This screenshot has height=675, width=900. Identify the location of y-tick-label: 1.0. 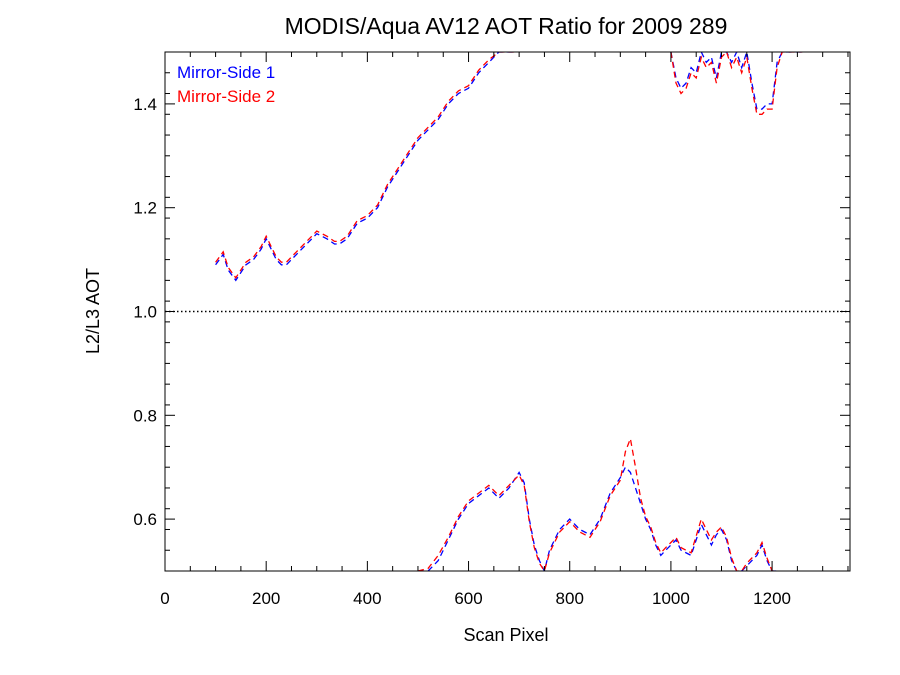
(145, 312).